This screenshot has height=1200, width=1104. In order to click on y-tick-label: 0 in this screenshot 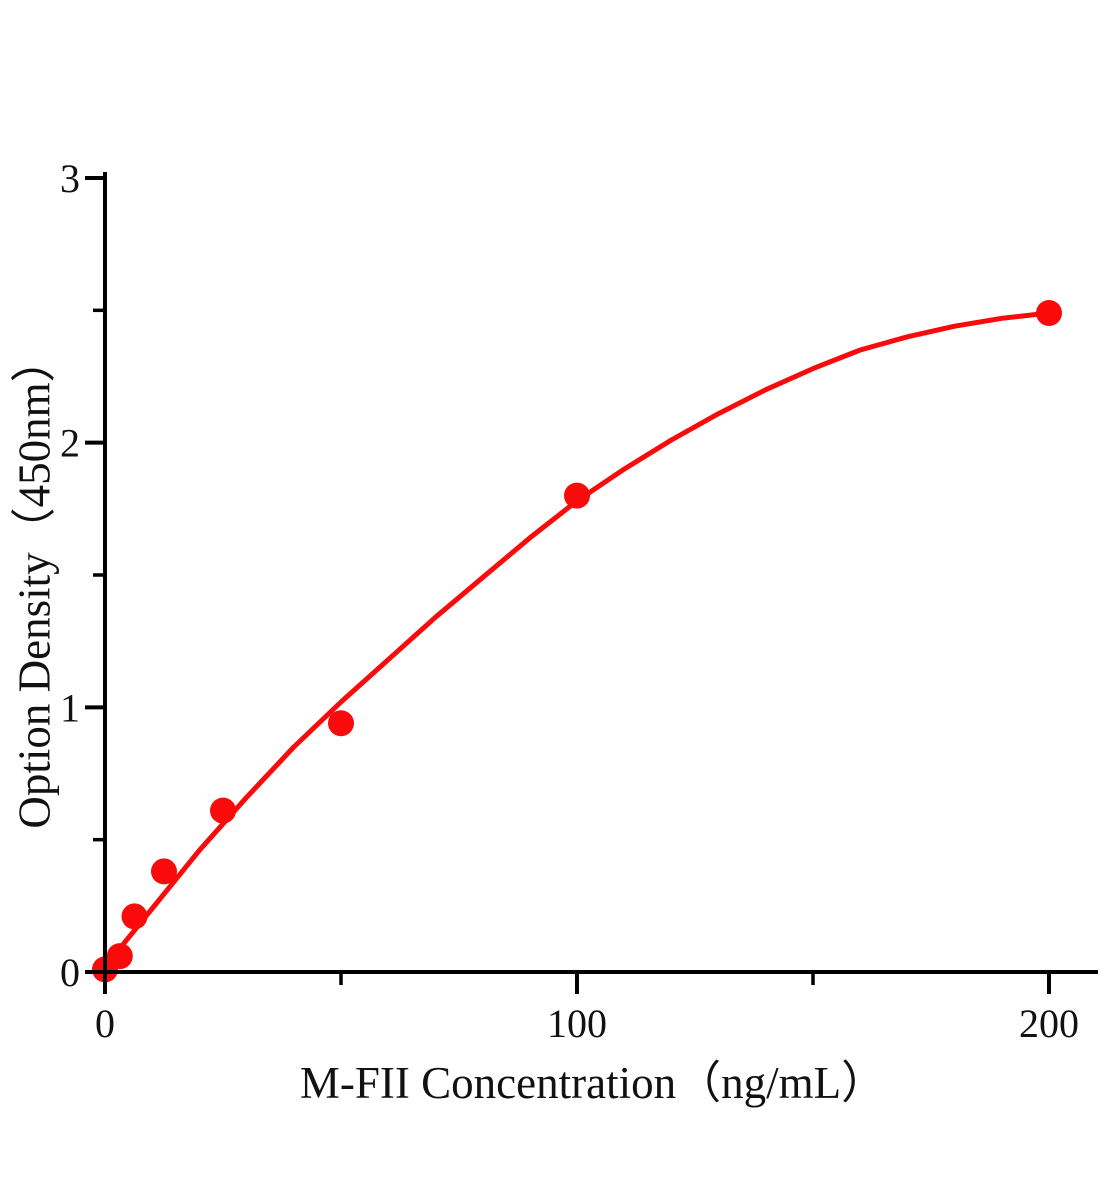, I will do `click(70, 972)`.